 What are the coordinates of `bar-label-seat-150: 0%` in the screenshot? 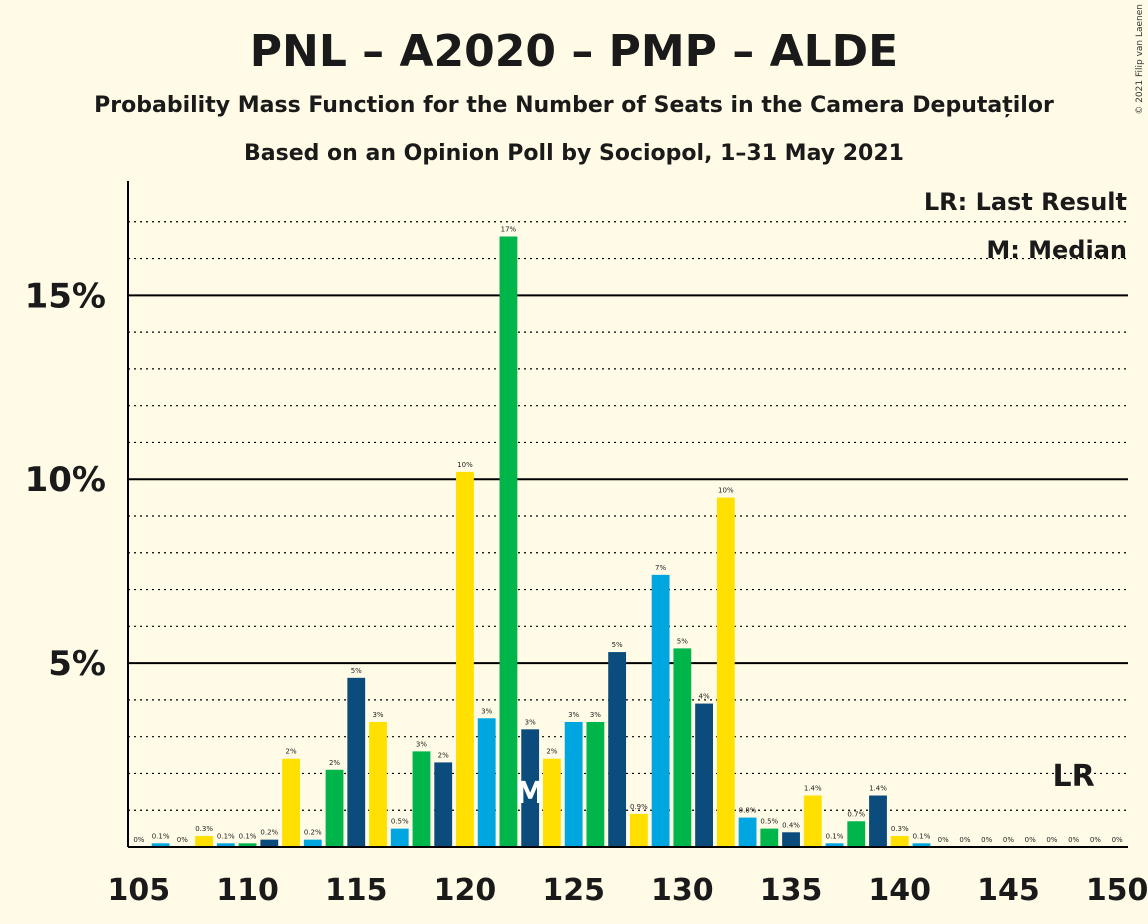 It's located at (1117, 840).